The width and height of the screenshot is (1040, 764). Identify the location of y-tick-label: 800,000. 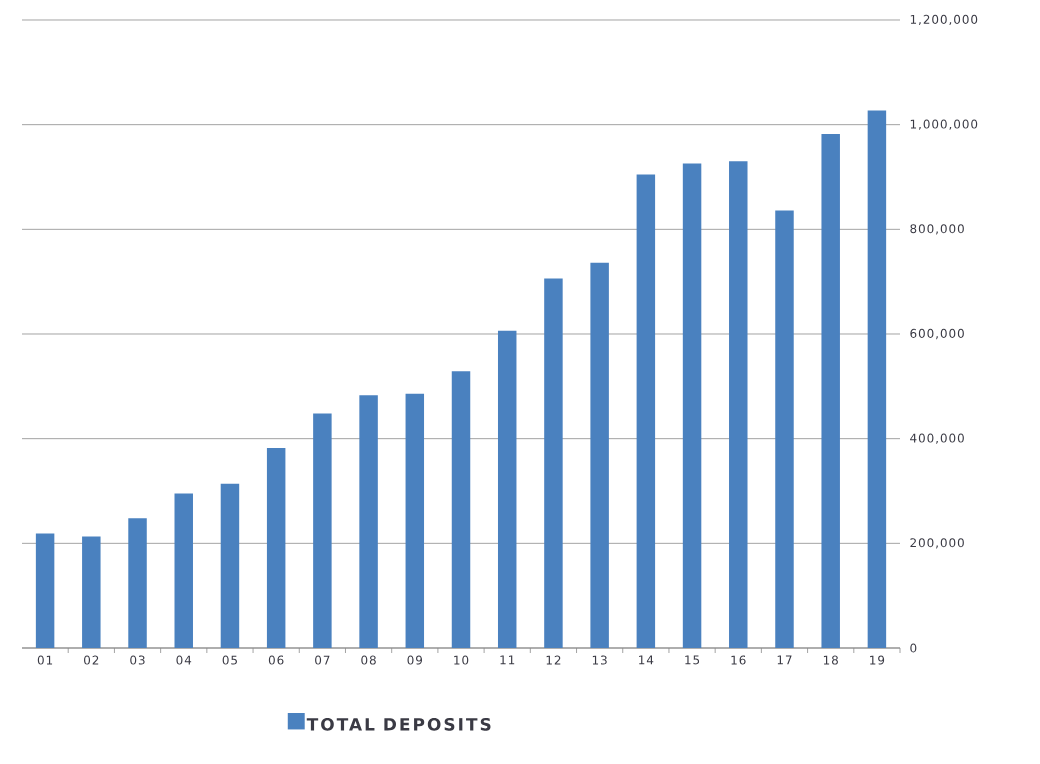
(937, 229).